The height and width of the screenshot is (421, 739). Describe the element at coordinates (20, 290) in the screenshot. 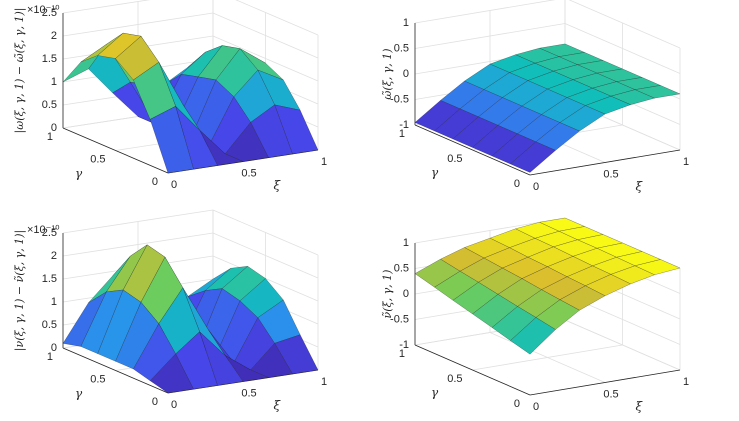

I see `z-axis-label: |ν(ξ, γ, 1) − ν̃(ξ, γ, 1)|` at that location.